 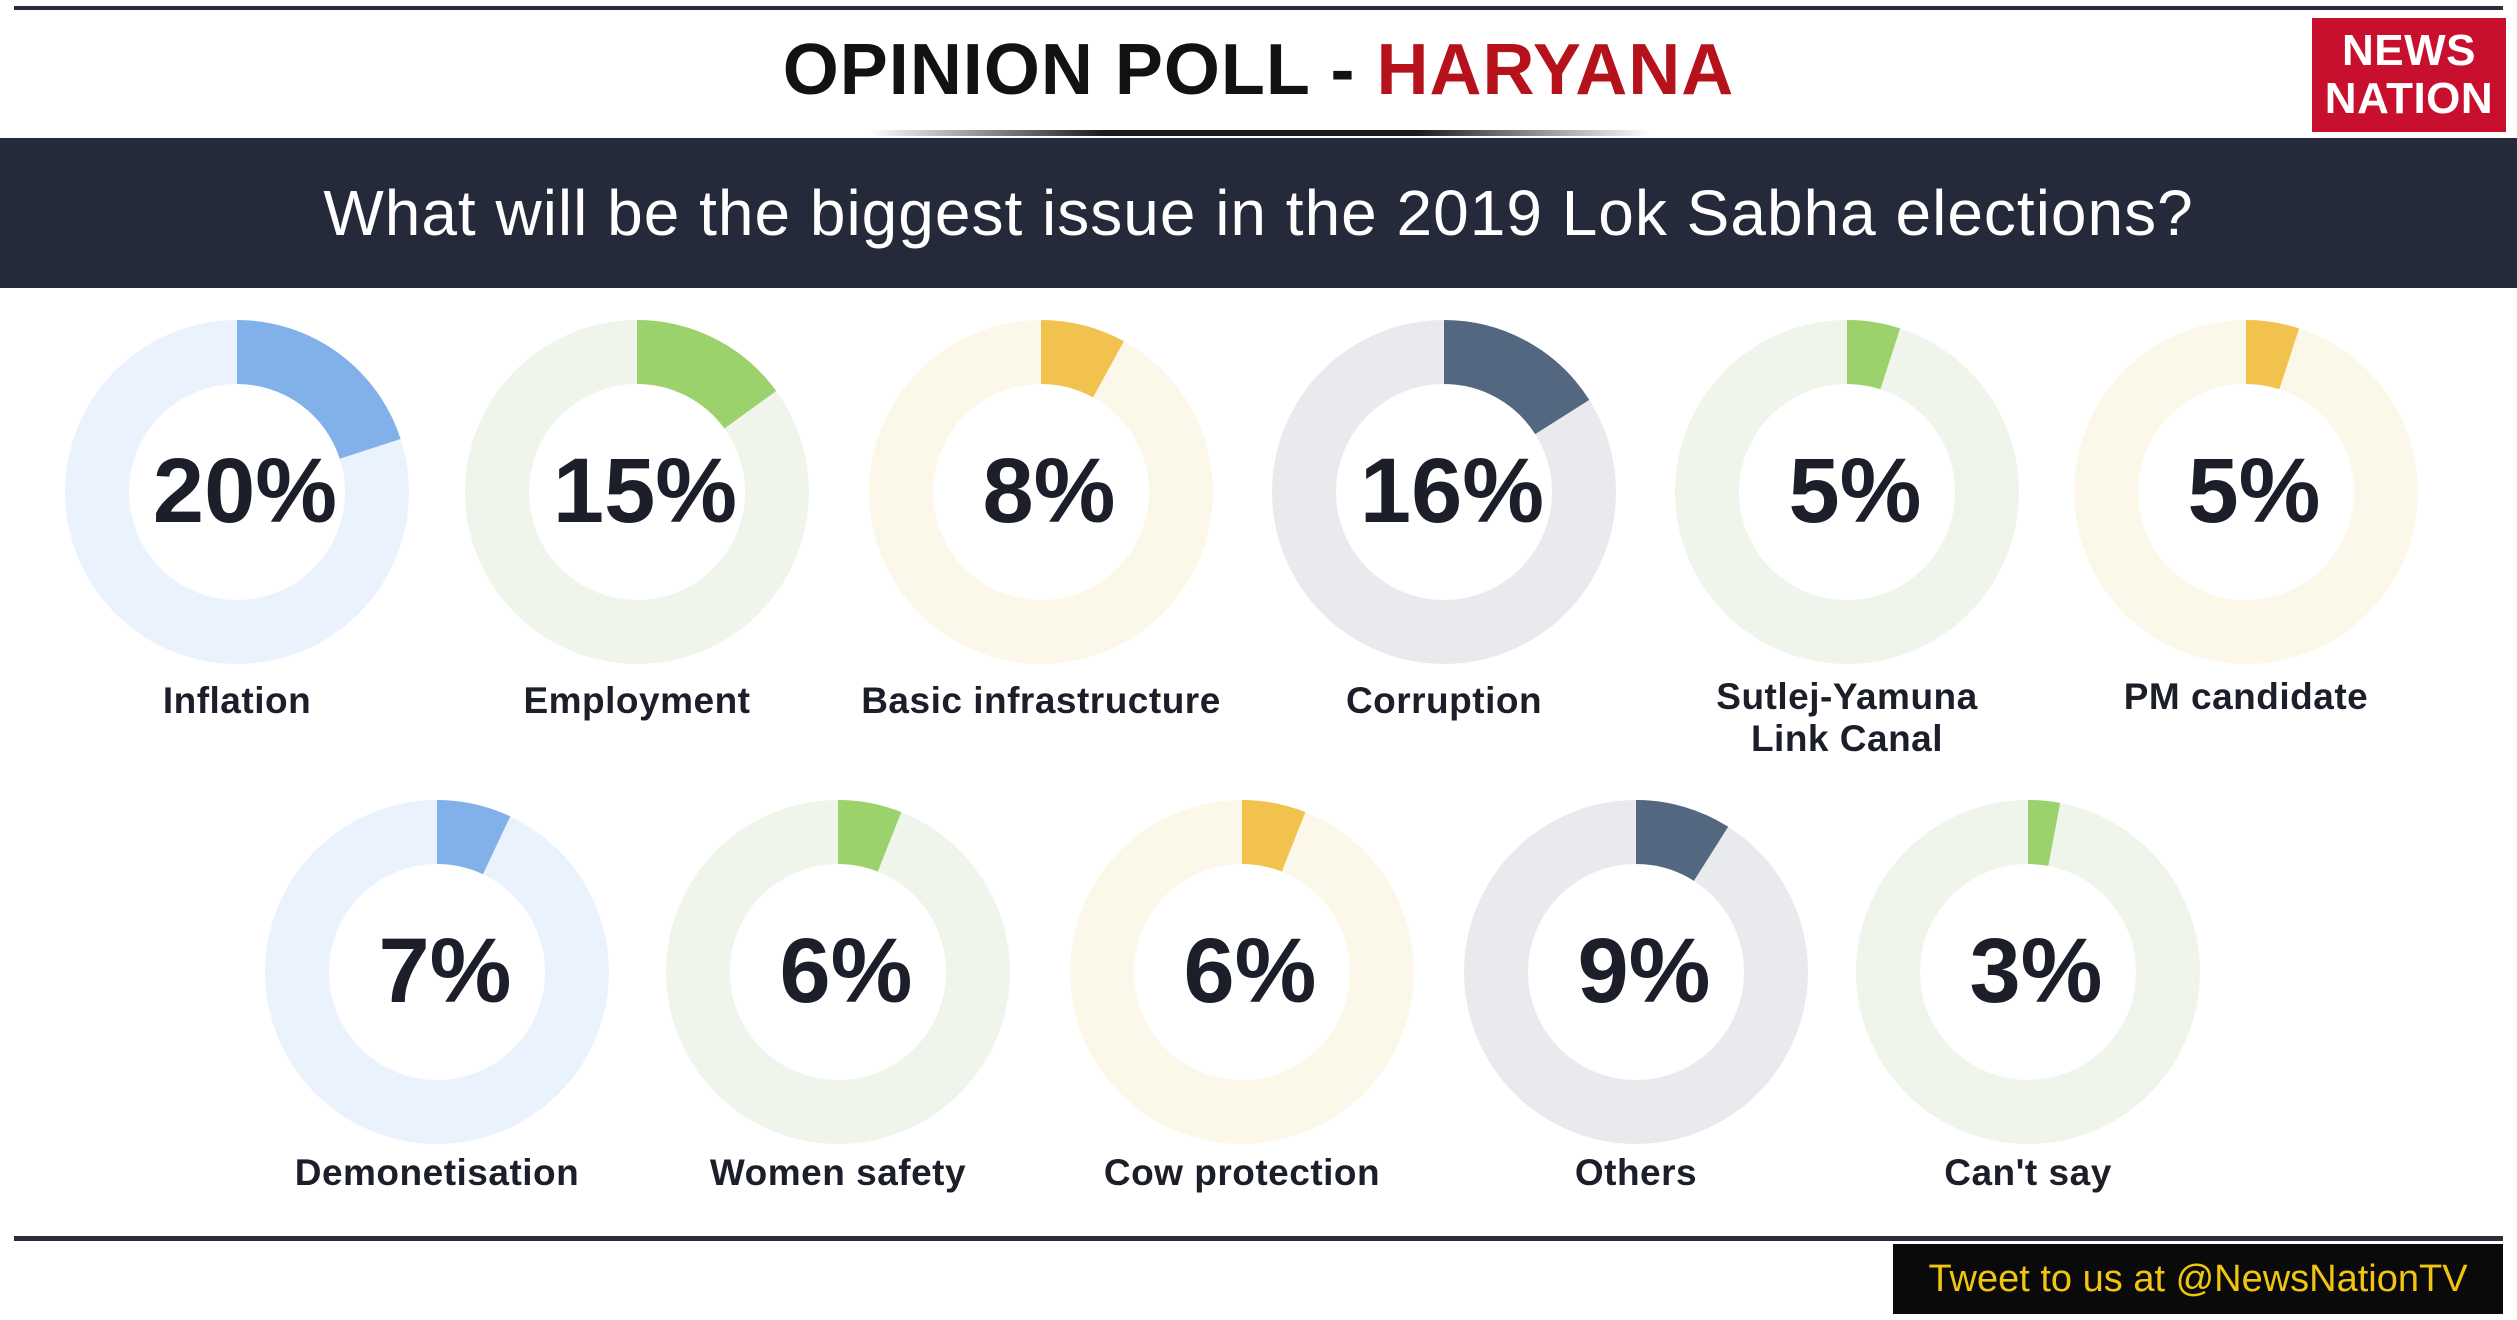 I want to click on donut-1: 20%, so click(x=237, y=492).